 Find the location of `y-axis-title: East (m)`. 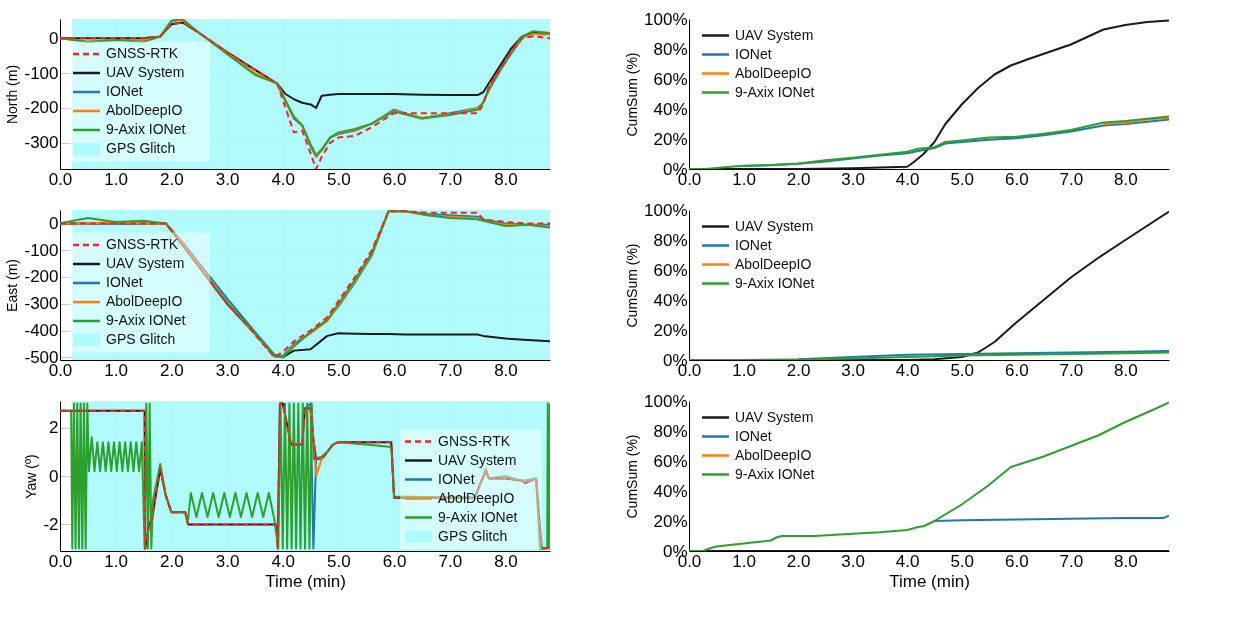

y-axis-title: East (m) is located at coordinates (12, 285).